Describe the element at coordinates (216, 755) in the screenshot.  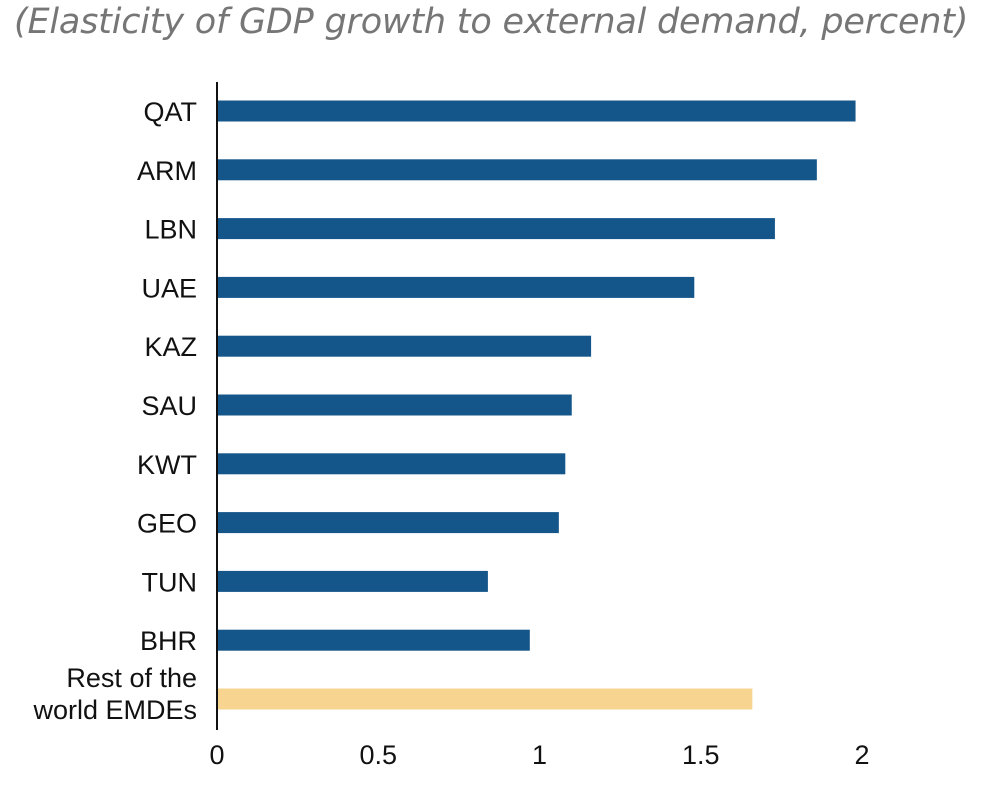
I see `x-tick-label-0: 0` at that location.